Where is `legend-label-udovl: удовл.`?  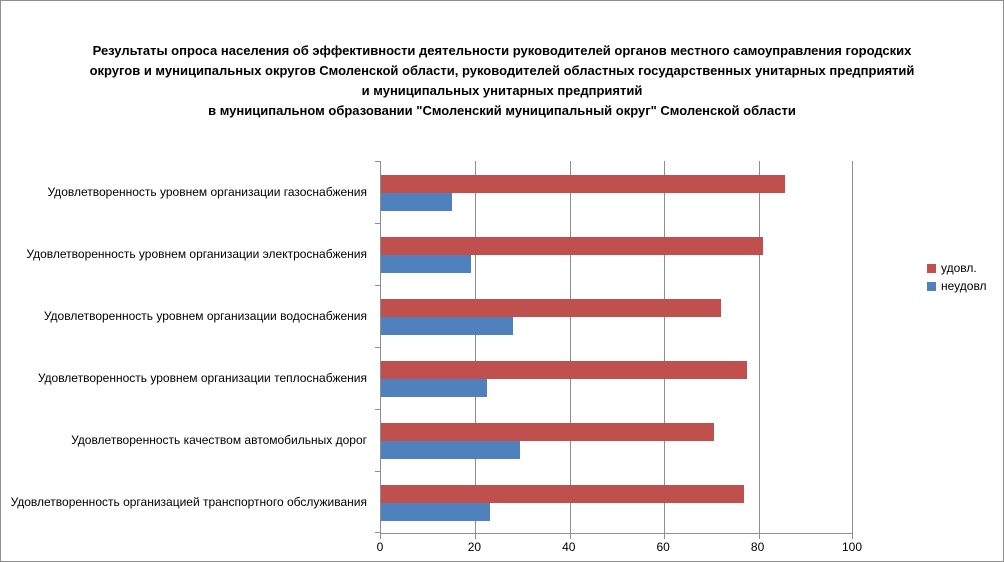
legend-label-udovl: удовл. is located at coordinates (959, 268).